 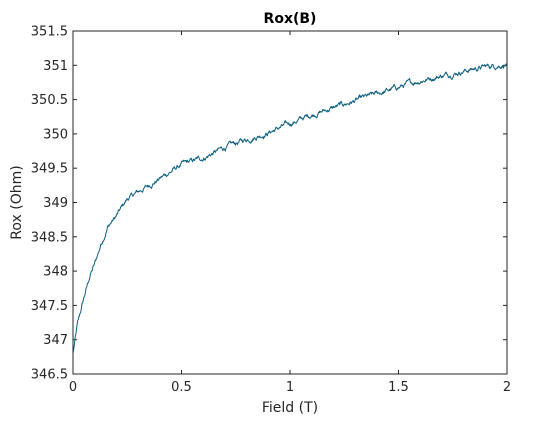 I want to click on y-tick-label: 348.5, so click(x=49, y=237).